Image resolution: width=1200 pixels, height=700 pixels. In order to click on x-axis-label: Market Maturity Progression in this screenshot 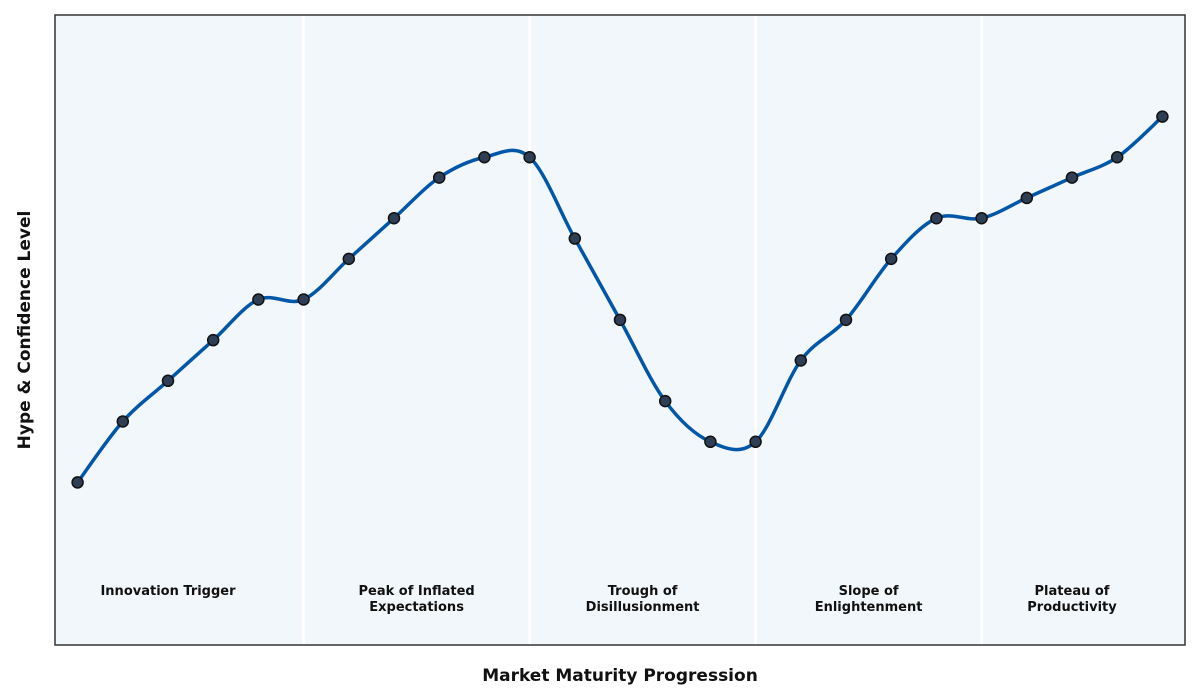, I will do `click(620, 676)`.